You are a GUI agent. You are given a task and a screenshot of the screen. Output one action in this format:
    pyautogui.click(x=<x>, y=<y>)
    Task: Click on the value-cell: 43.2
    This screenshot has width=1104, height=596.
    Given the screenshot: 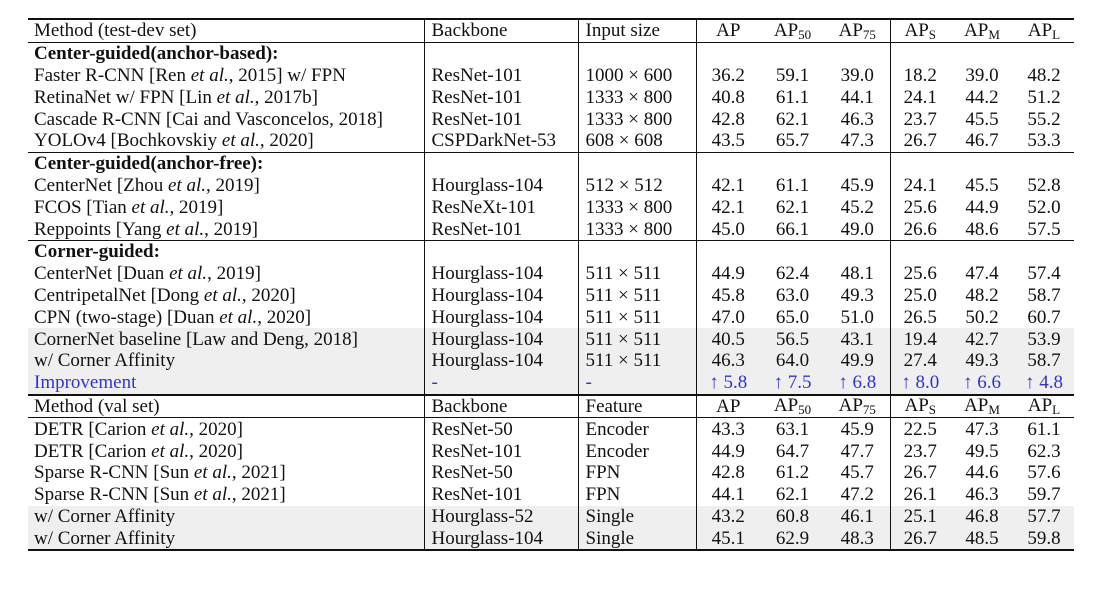 What is the action you would take?
    pyautogui.click(x=727, y=516)
    